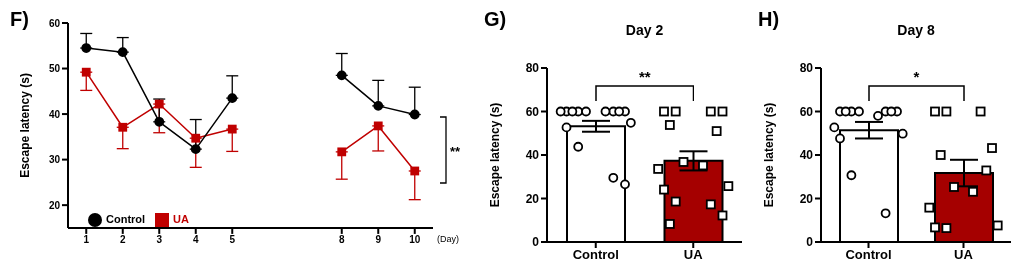 Image resolution: width=1024 pixels, height=280 pixels. What do you see at coordinates (769, 19) in the screenshot?
I see `text: H)` at bounding box center [769, 19].